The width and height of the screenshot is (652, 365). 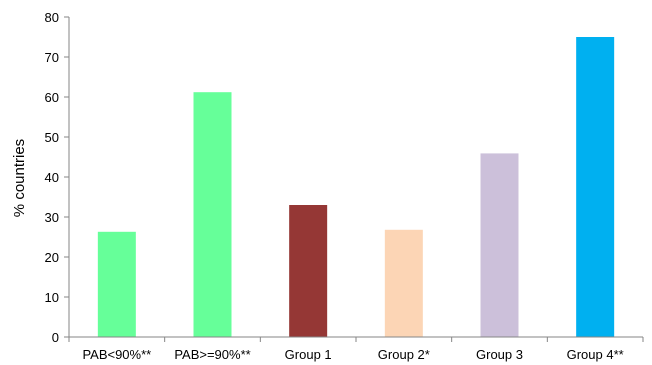 I want to click on y-axis-ticks: 0 10 20 30 40 50 60 70 80, so click(x=57, y=177).